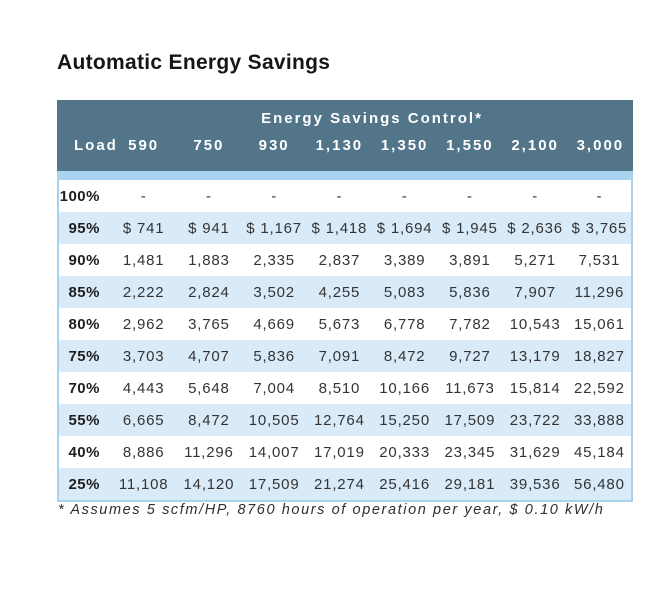  I want to click on value-cell: 2,962, so click(144, 324).